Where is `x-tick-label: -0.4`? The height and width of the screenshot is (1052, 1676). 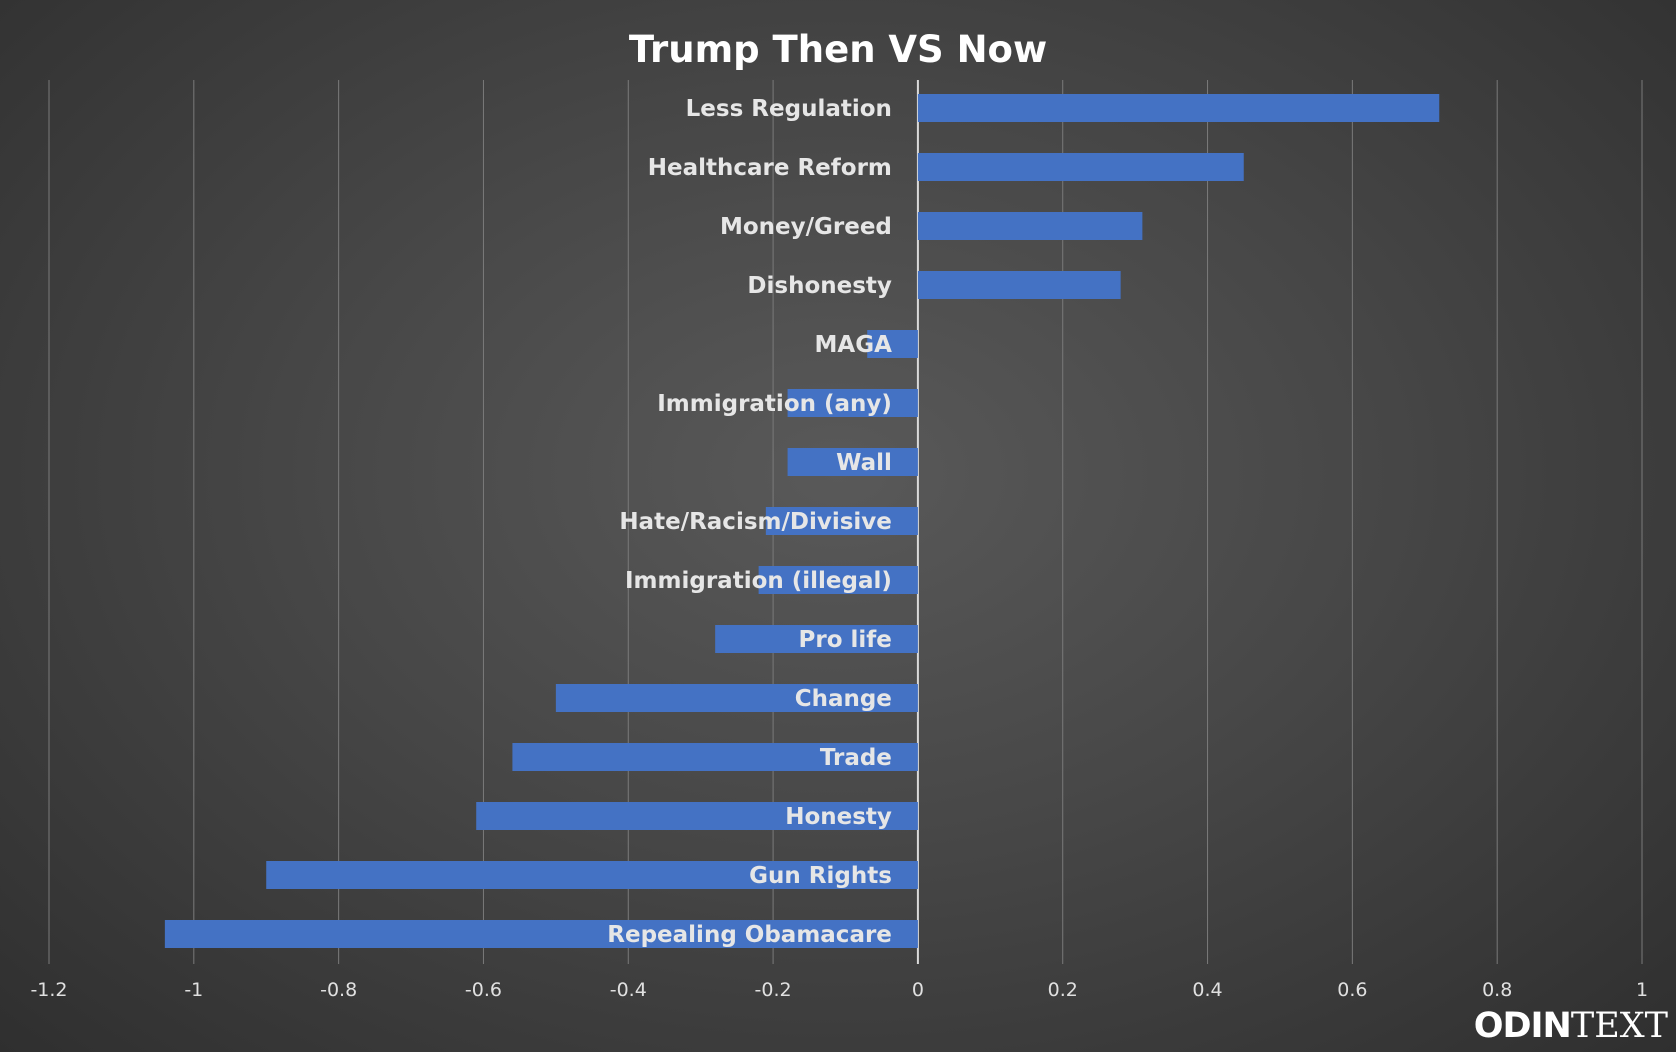 x-tick-label: -0.4 is located at coordinates (628, 990).